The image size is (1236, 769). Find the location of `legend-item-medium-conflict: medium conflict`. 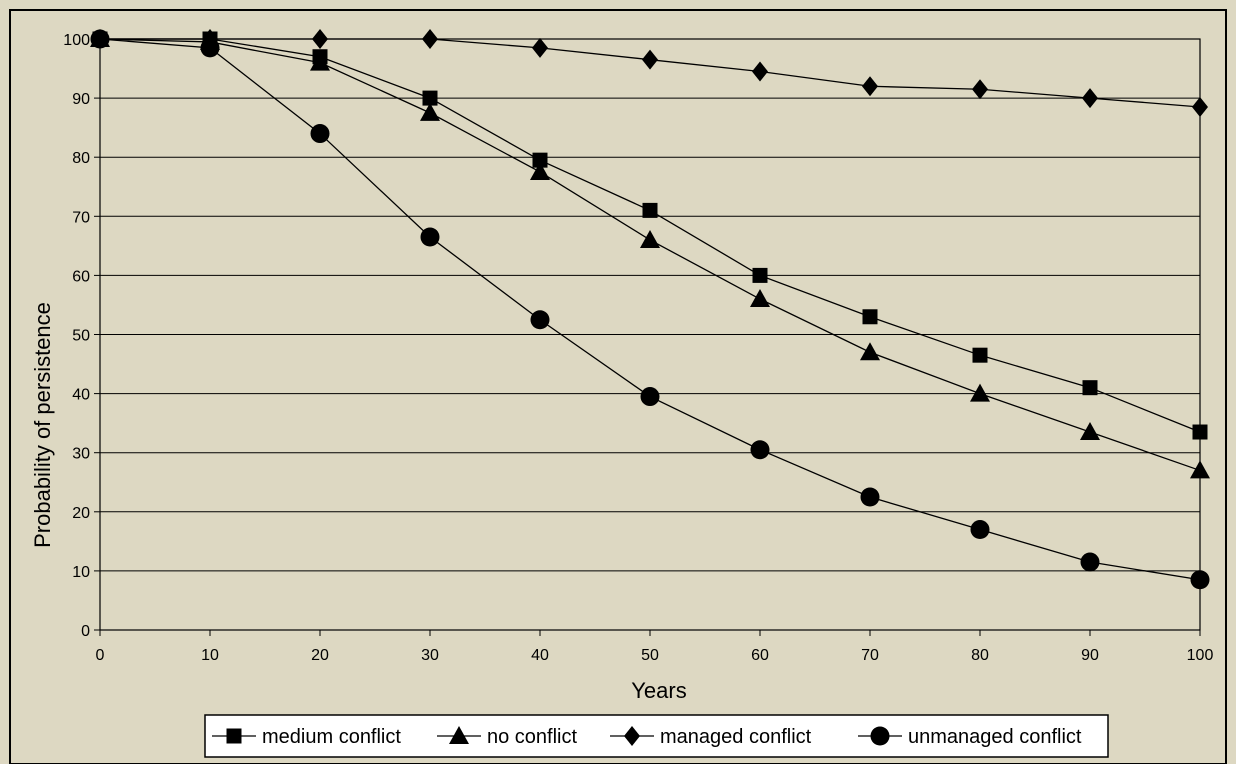

legend-item-medium-conflict: medium conflict is located at coordinates (306, 737).